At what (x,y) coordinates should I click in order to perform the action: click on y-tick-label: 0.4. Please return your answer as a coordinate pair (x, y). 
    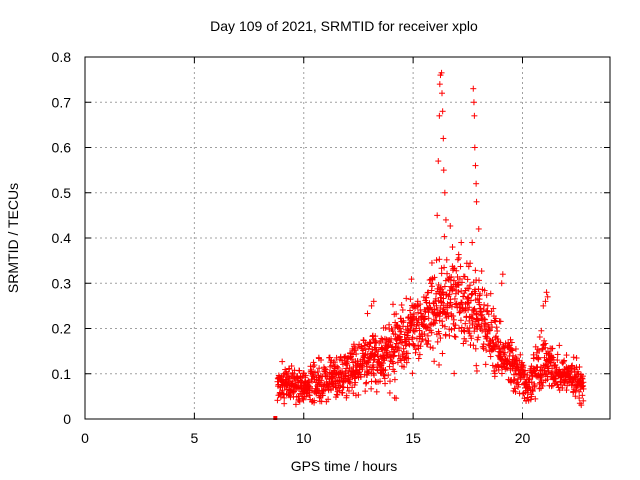
    Looking at the image, I should click on (62, 238).